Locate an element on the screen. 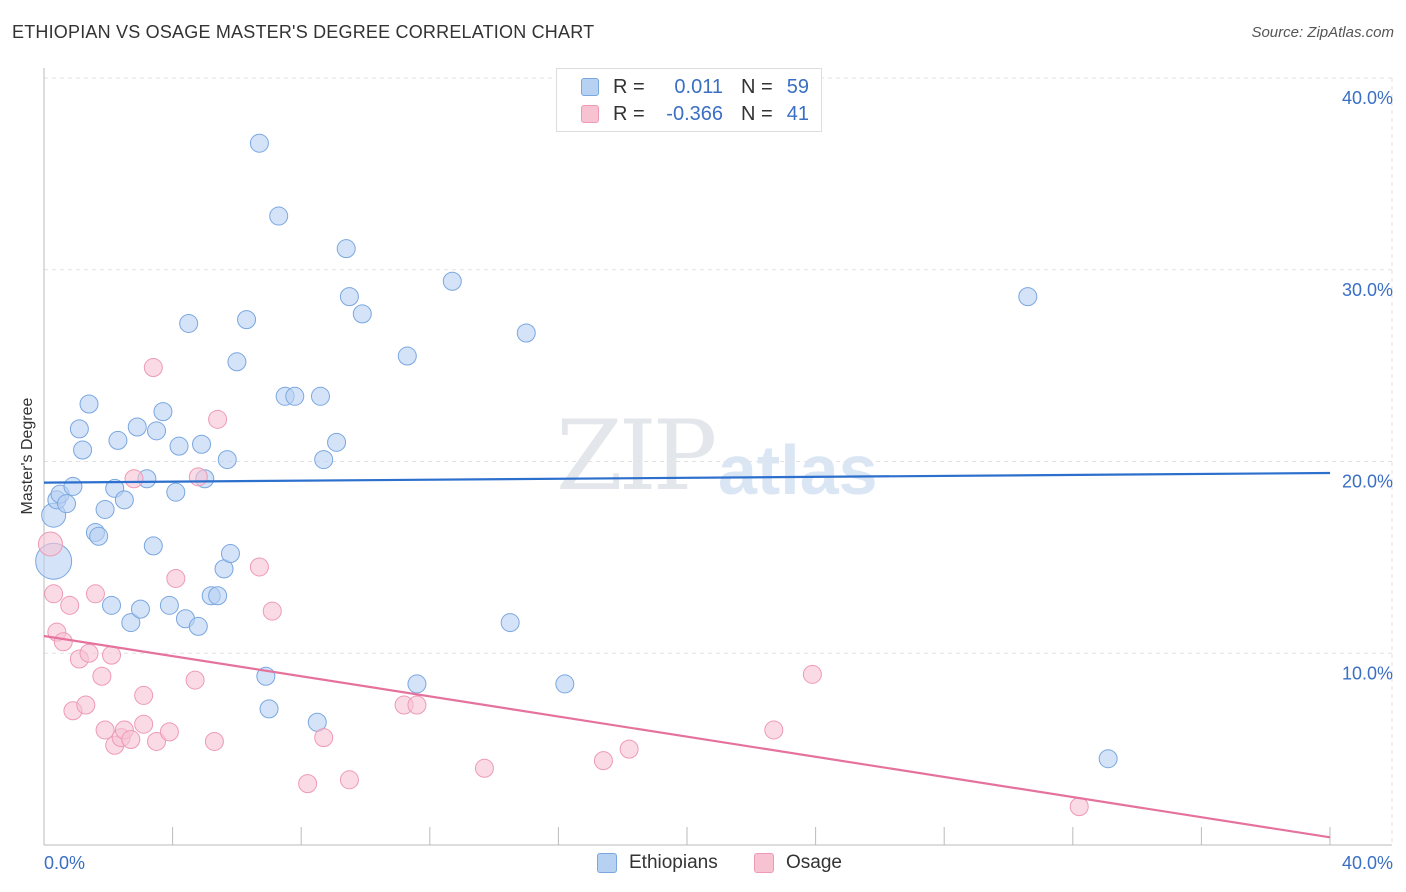 The width and height of the screenshot is (1406, 892). y-tick-label: 30.0% is located at coordinates (1367, 290).